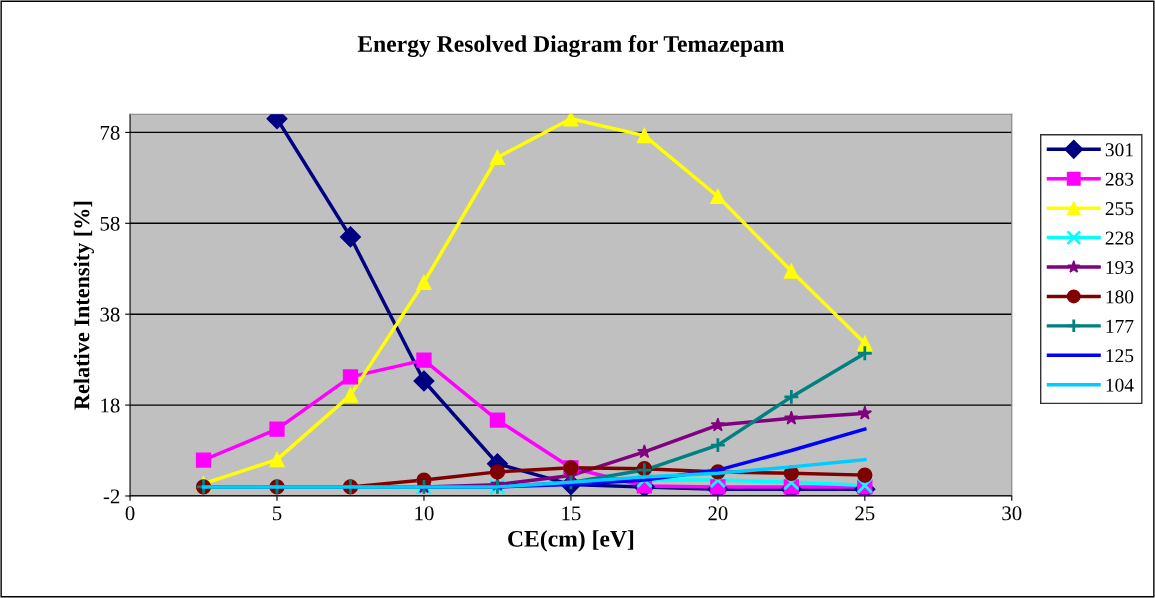 Image resolution: width=1155 pixels, height=598 pixels. What do you see at coordinates (424, 513) in the screenshot?
I see `x-tick-label: 10` at bounding box center [424, 513].